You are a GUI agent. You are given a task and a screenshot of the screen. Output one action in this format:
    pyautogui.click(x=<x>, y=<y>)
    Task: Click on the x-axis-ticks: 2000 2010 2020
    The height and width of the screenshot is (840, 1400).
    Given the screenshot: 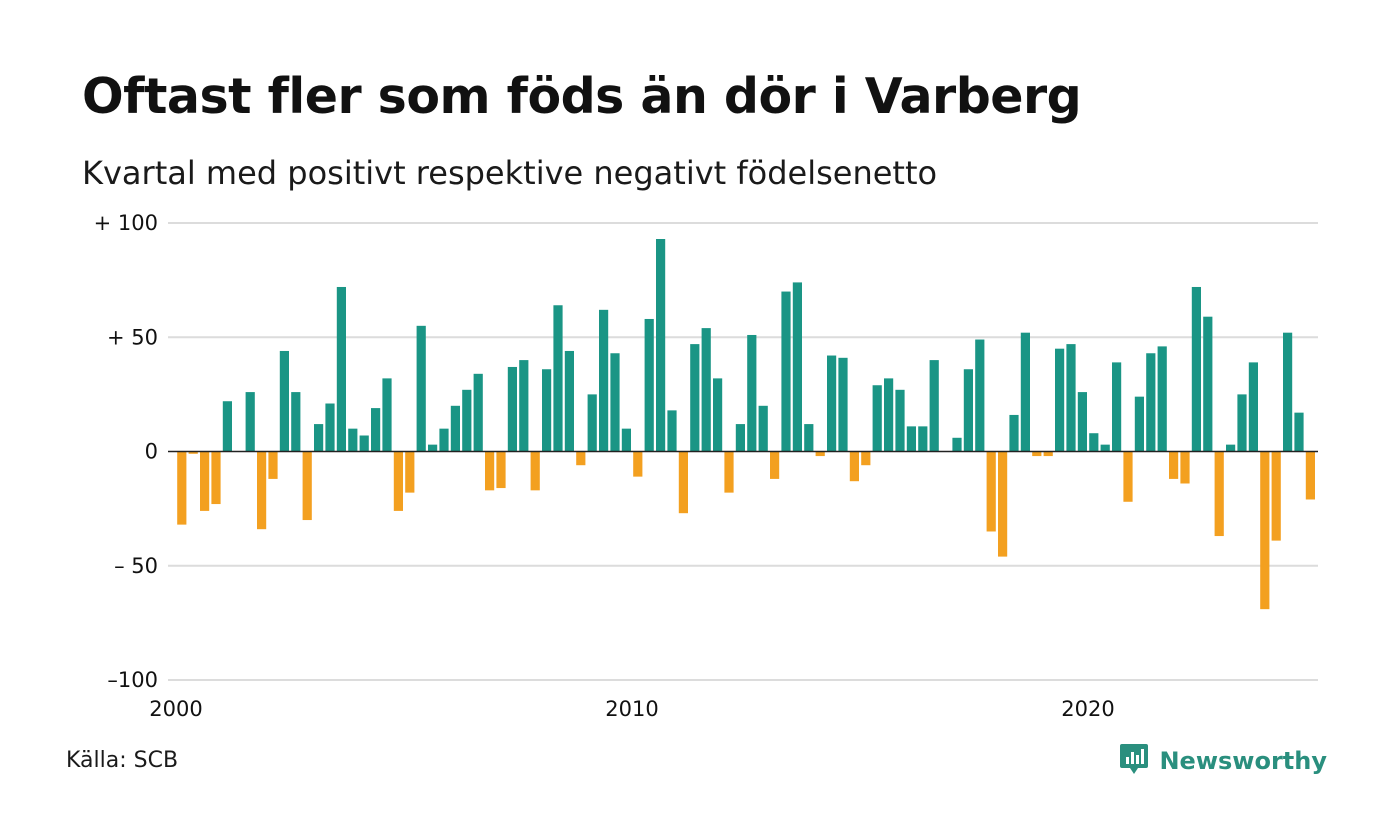 What is the action you would take?
    pyautogui.click(x=631, y=709)
    